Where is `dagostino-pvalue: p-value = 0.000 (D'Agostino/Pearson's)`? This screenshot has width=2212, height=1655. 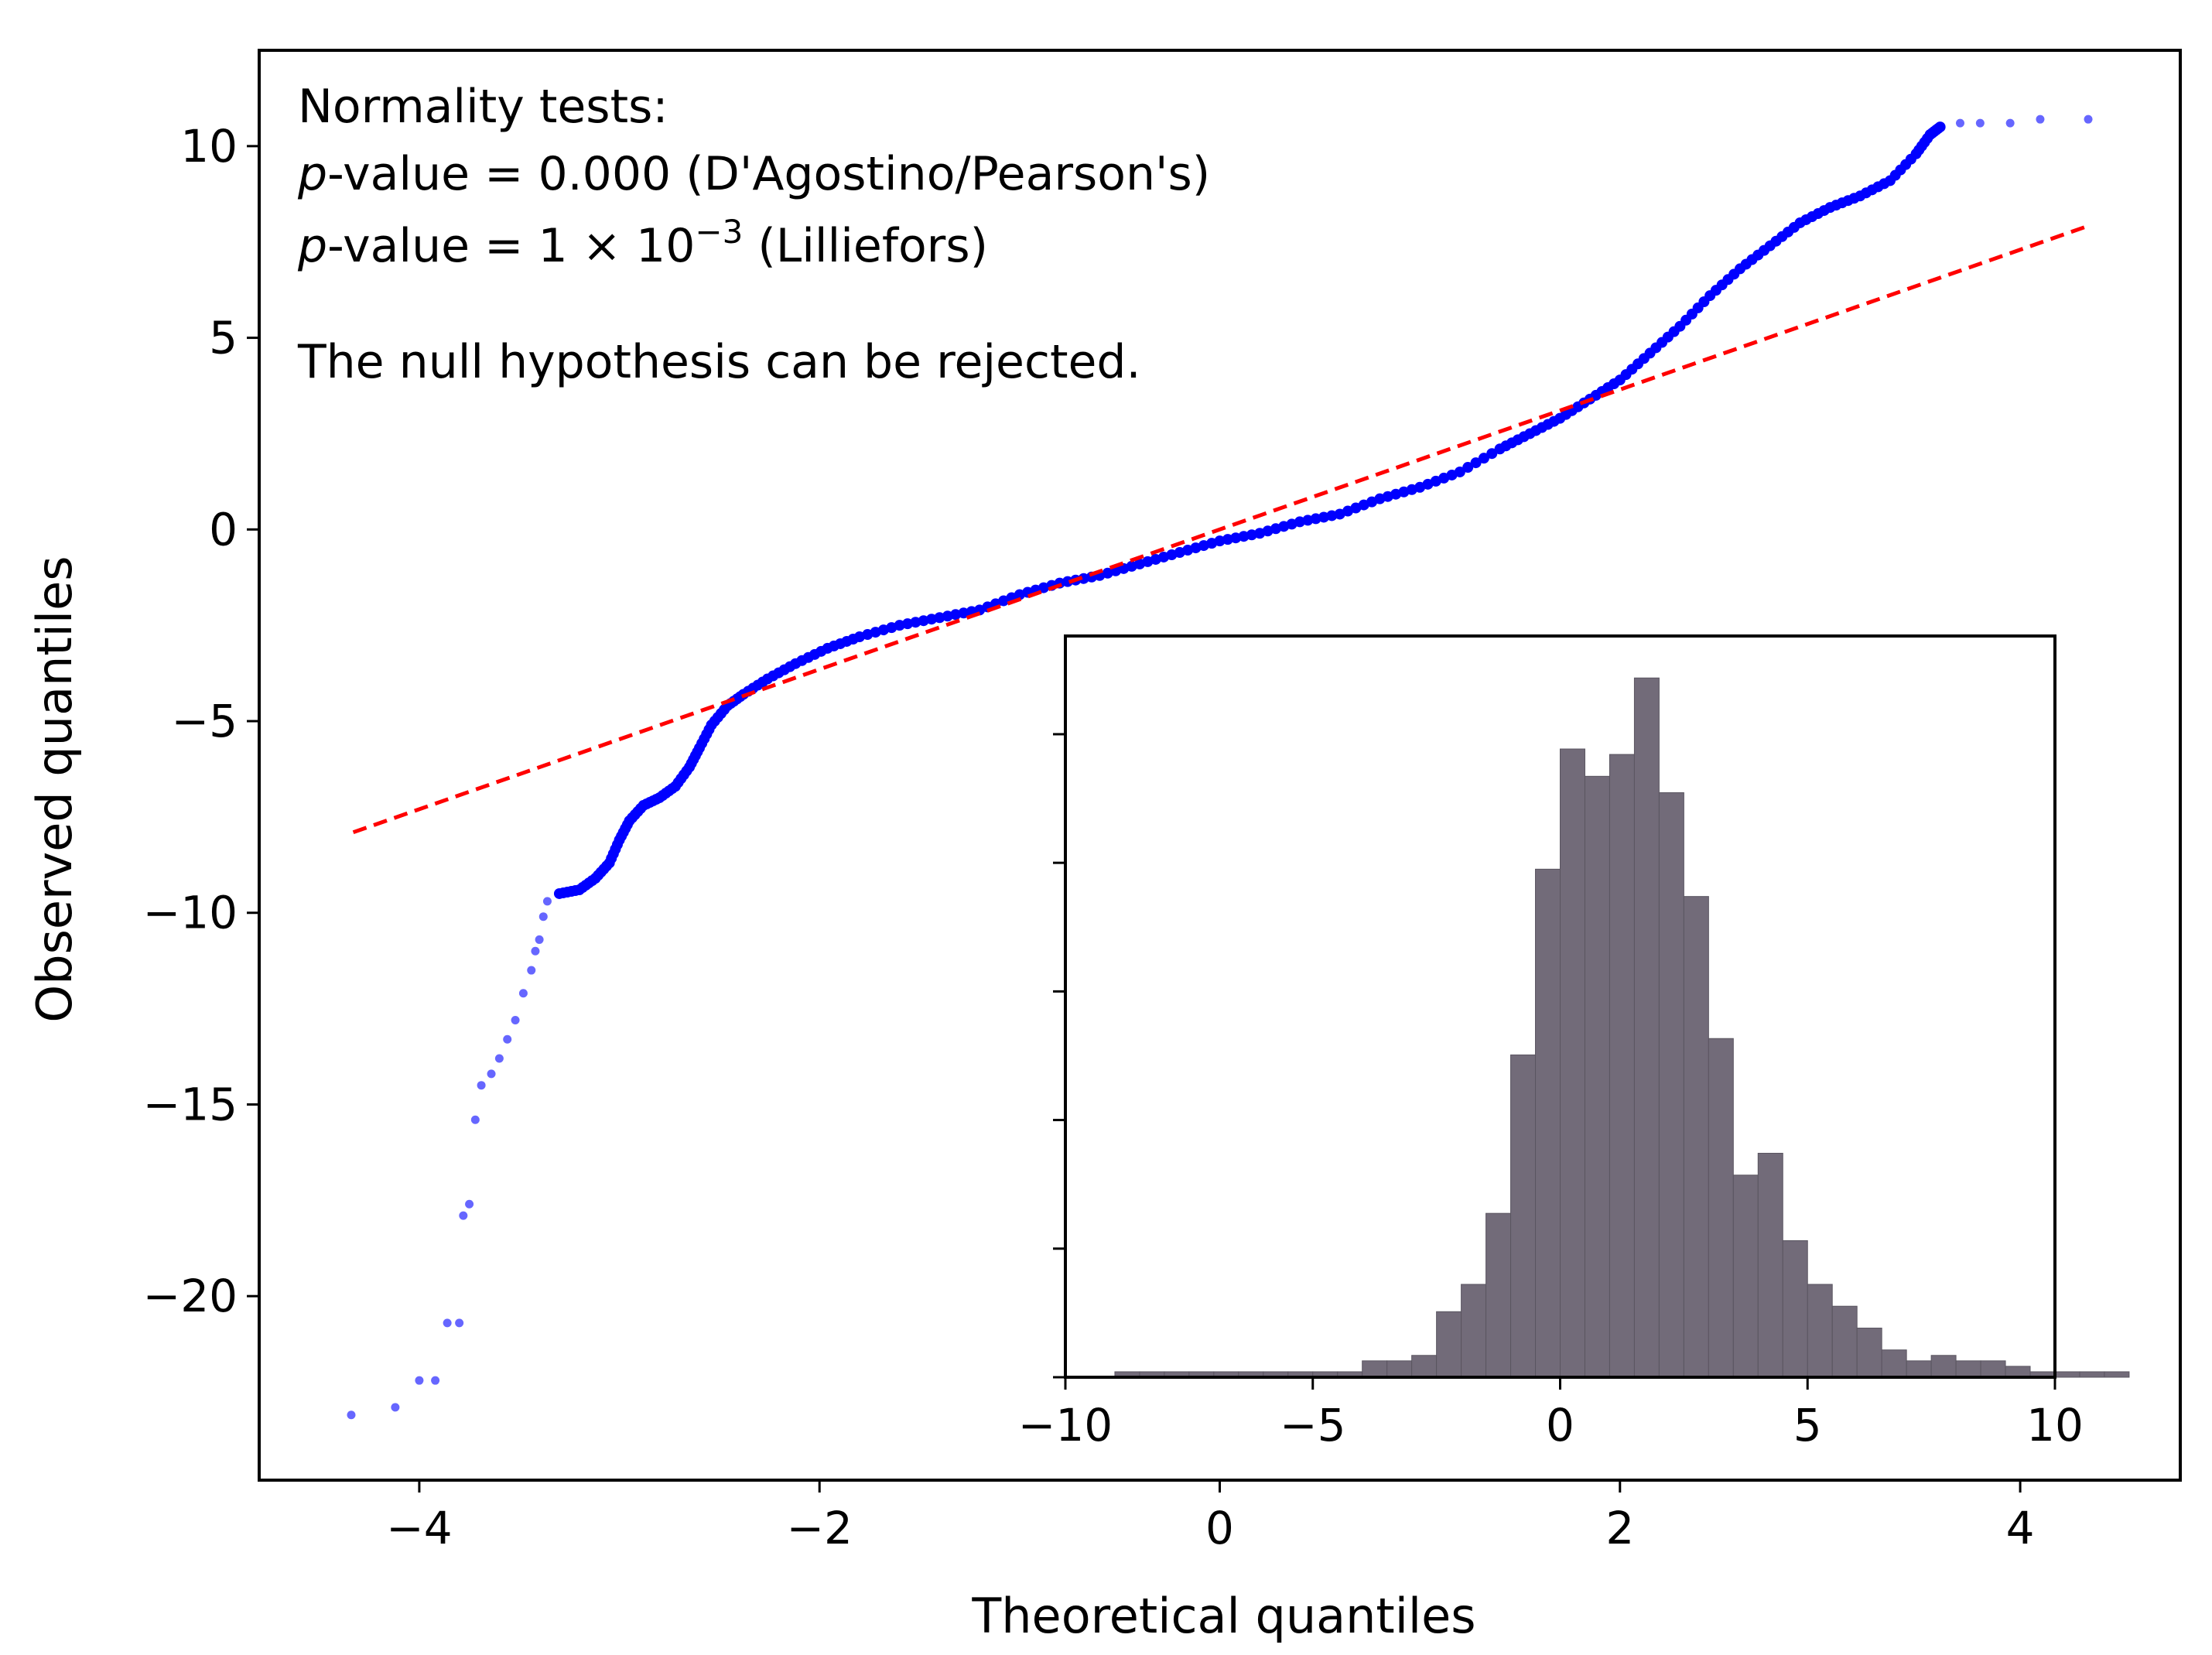
dagostino-pvalue: p-value = 0.000 (D'Agostino/Pearson's) is located at coordinates (753, 174).